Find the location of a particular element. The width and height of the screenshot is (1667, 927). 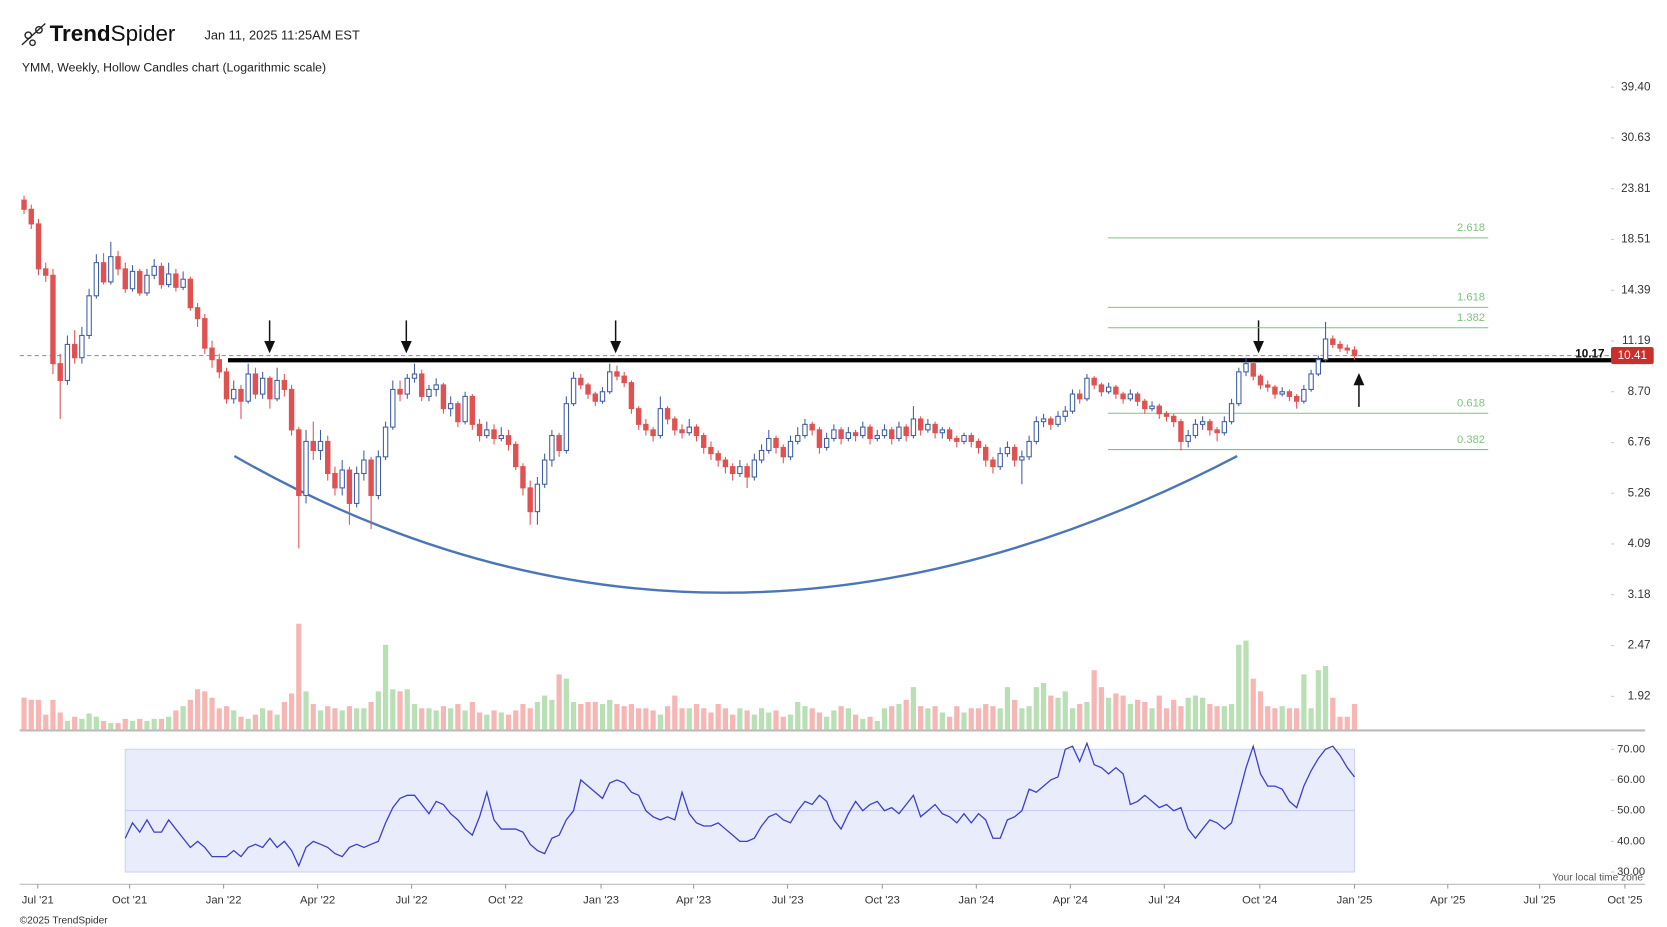

rsi-line is located at coordinates (739, 804).